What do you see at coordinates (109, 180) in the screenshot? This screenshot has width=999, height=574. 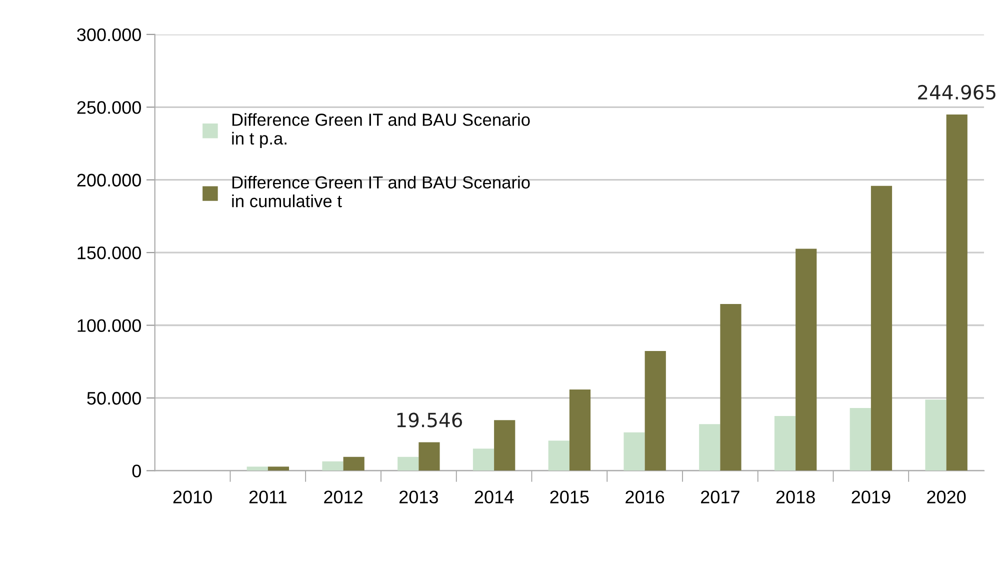 I see `y-tick-label: 200.000` at bounding box center [109, 180].